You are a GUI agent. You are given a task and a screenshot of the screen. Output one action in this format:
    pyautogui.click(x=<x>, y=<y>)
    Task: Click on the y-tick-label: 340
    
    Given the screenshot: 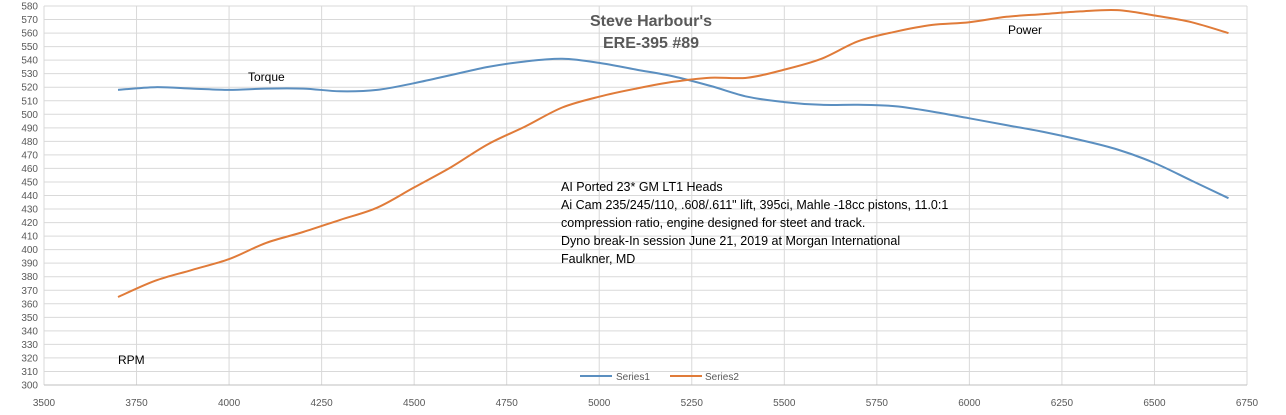 What is the action you would take?
    pyautogui.click(x=29, y=331)
    